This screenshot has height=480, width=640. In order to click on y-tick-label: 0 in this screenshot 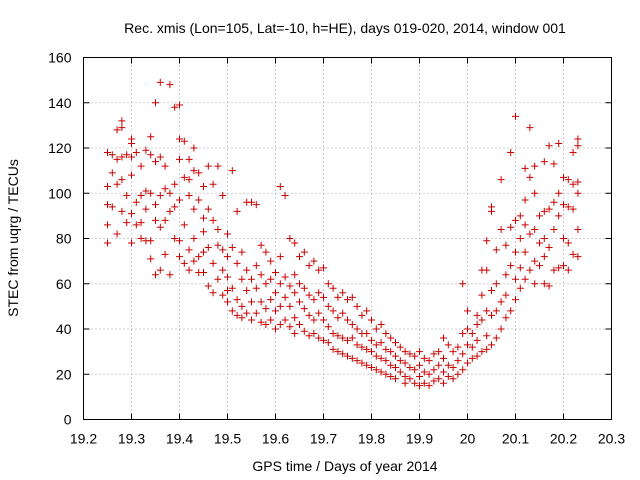, I will do `click(68, 420)`.